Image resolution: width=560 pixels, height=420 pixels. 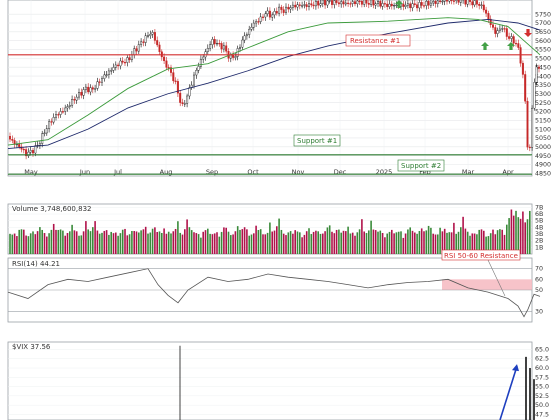 What do you see at coordinates (543, 41) in the screenshot?
I see `price-tick-label: 5600` at bounding box center [543, 41].